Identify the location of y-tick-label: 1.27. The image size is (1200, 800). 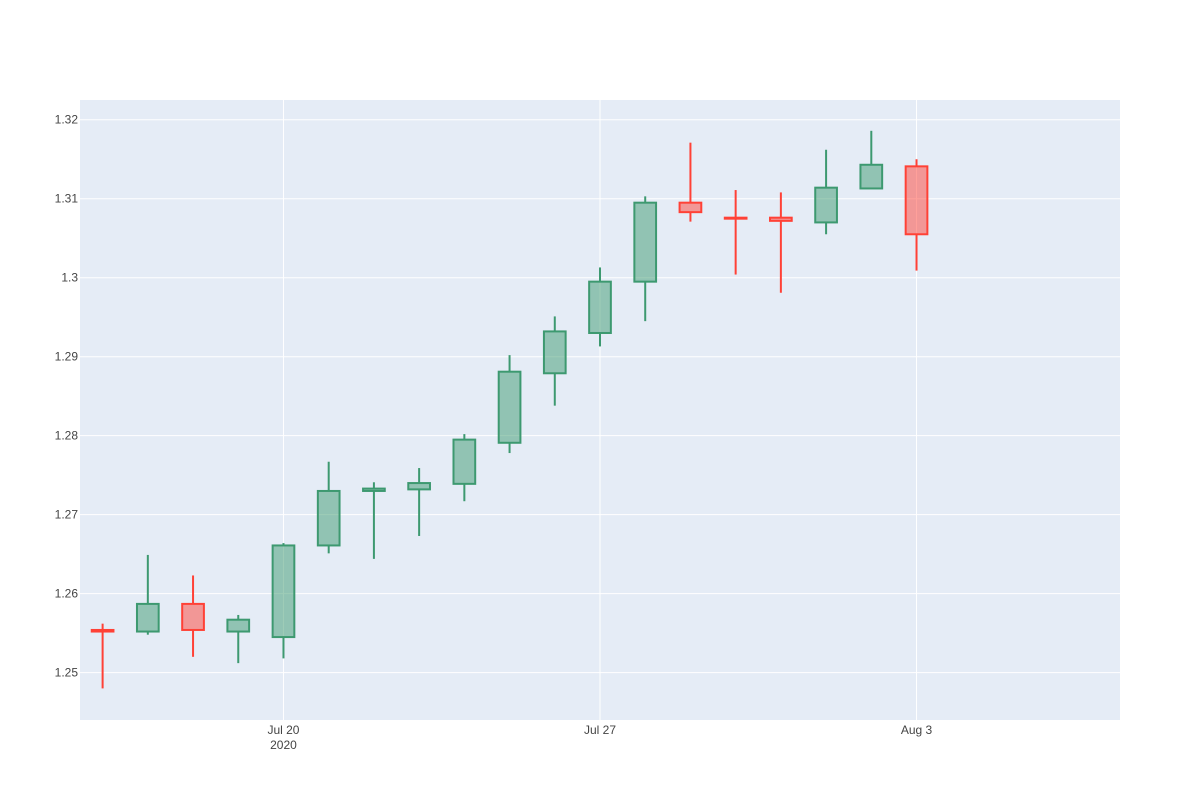
(67, 515).